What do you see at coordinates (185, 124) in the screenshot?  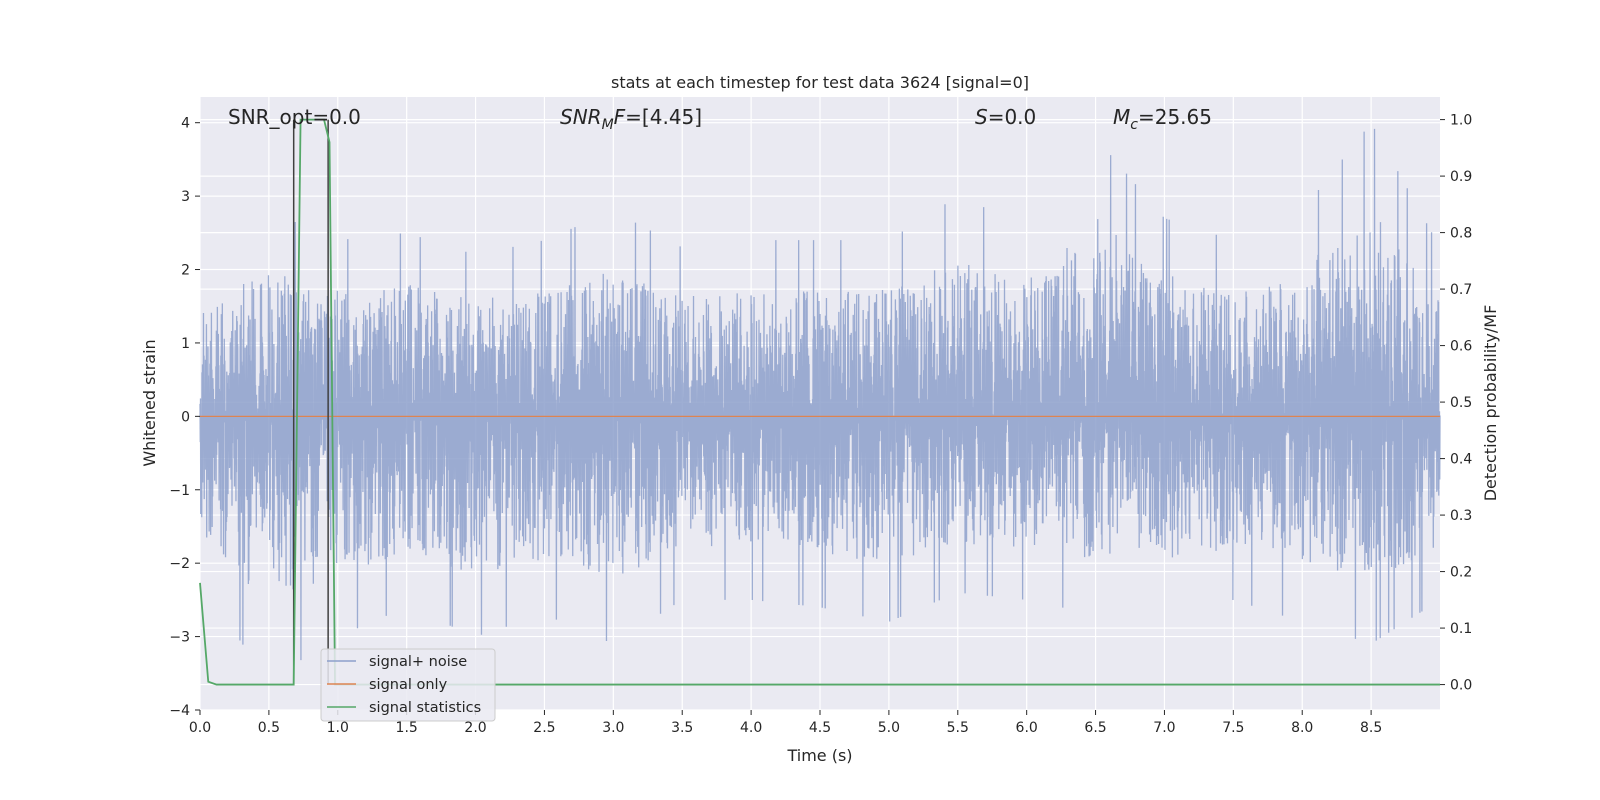 I see `y-tick-label: 4` at bounding box center [185, 124].